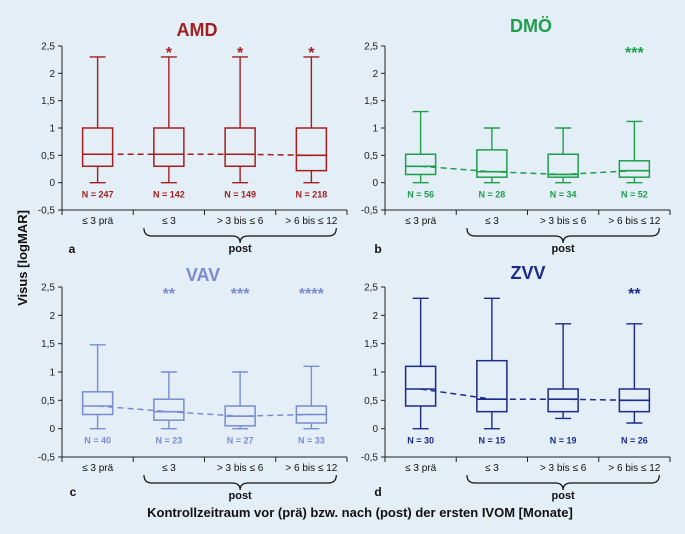 The width and height of the screenshot is (685, 534). Describe the element at coordinates (491, 441) in the screenshot. I see `n-label: N = 15` at that location.